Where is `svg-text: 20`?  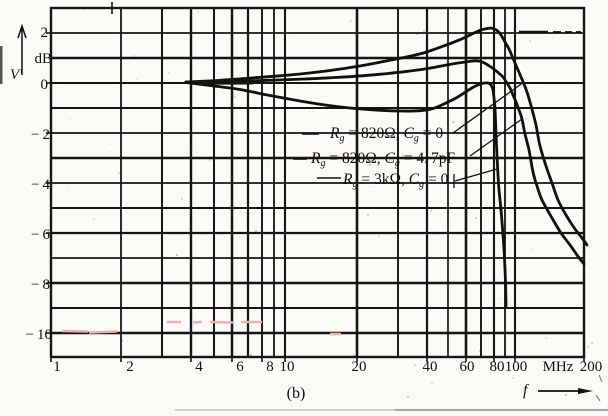
svg-text: 20 is located at coordinates (359, 367).